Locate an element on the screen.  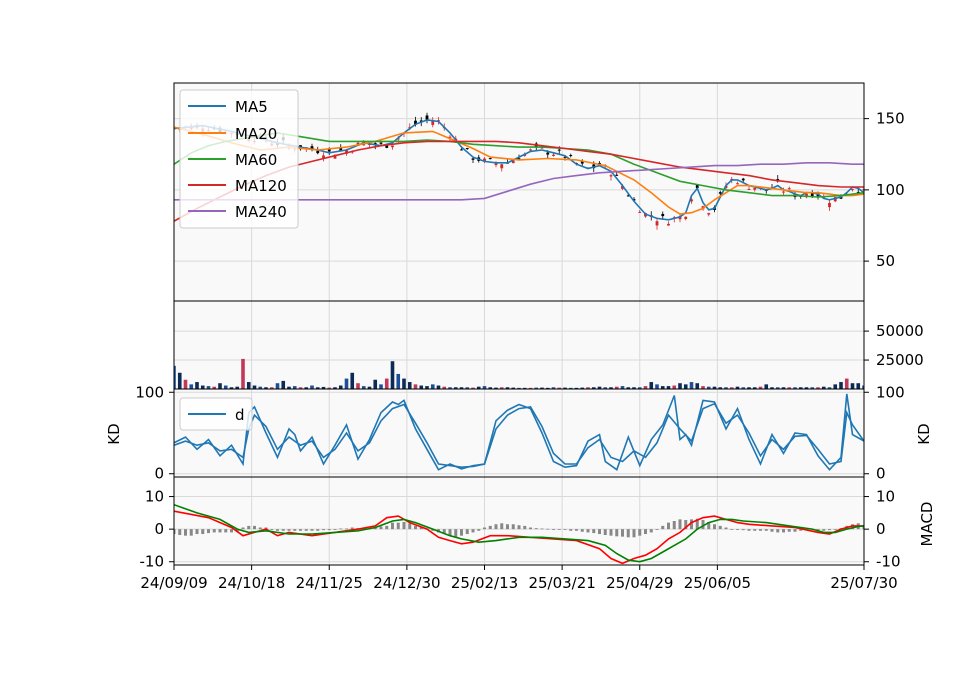
legend-ma120: MA120 is located at coordinates (261, 186).